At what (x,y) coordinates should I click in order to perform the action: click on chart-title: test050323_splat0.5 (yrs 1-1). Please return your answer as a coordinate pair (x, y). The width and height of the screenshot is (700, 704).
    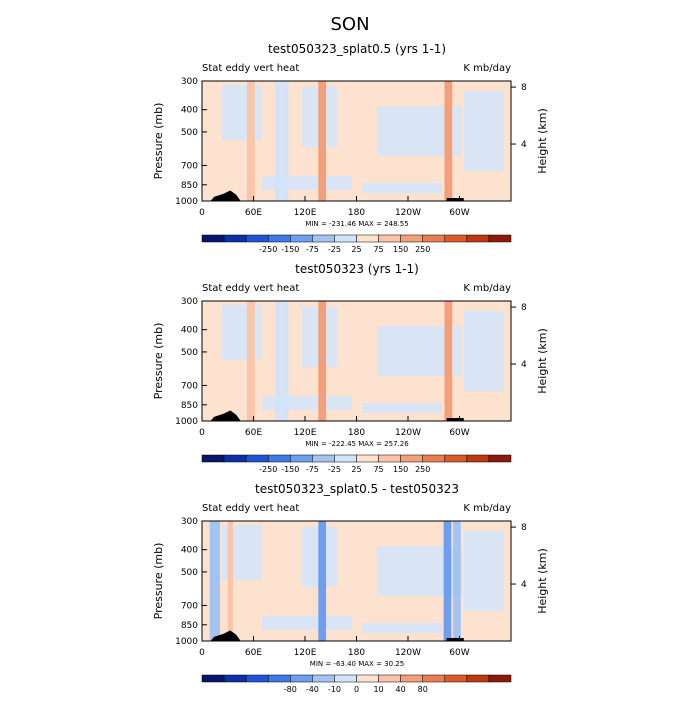
    Looking at the image, I should click on (357, 49).